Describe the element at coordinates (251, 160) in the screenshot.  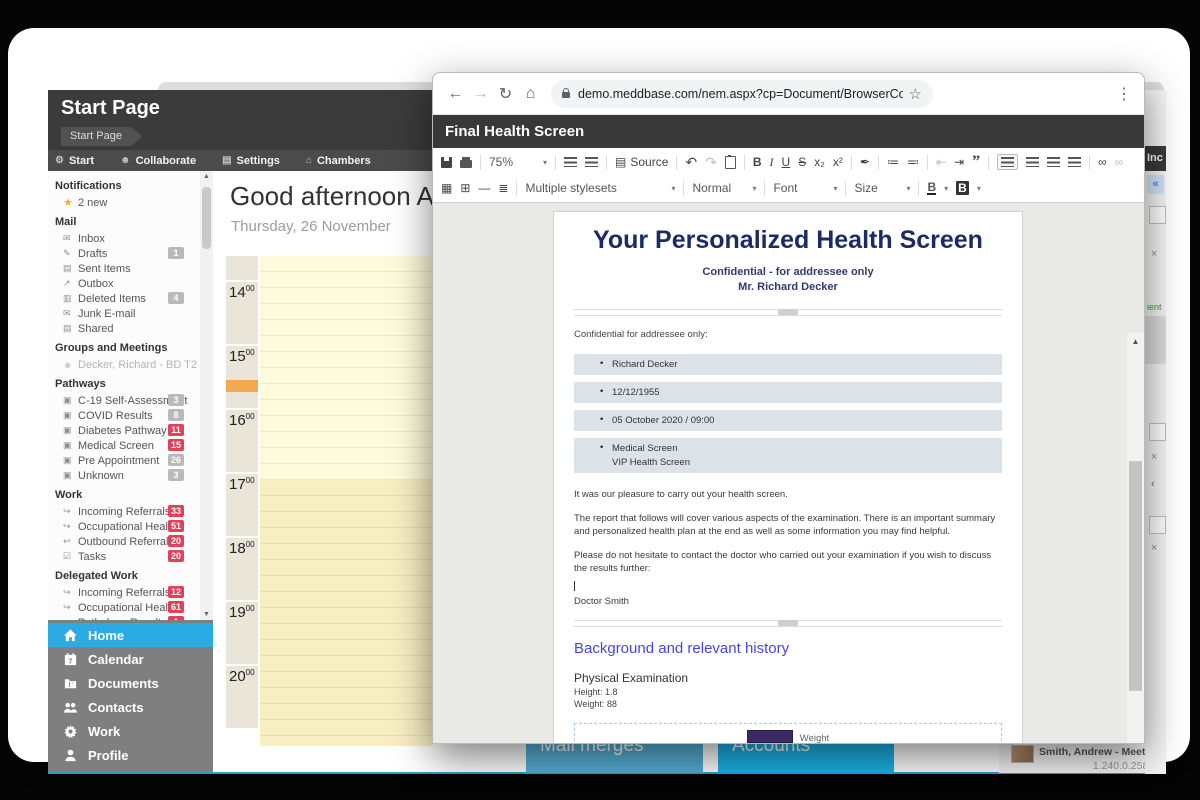
I see `menu-settings: ▤ Settings` at that location.